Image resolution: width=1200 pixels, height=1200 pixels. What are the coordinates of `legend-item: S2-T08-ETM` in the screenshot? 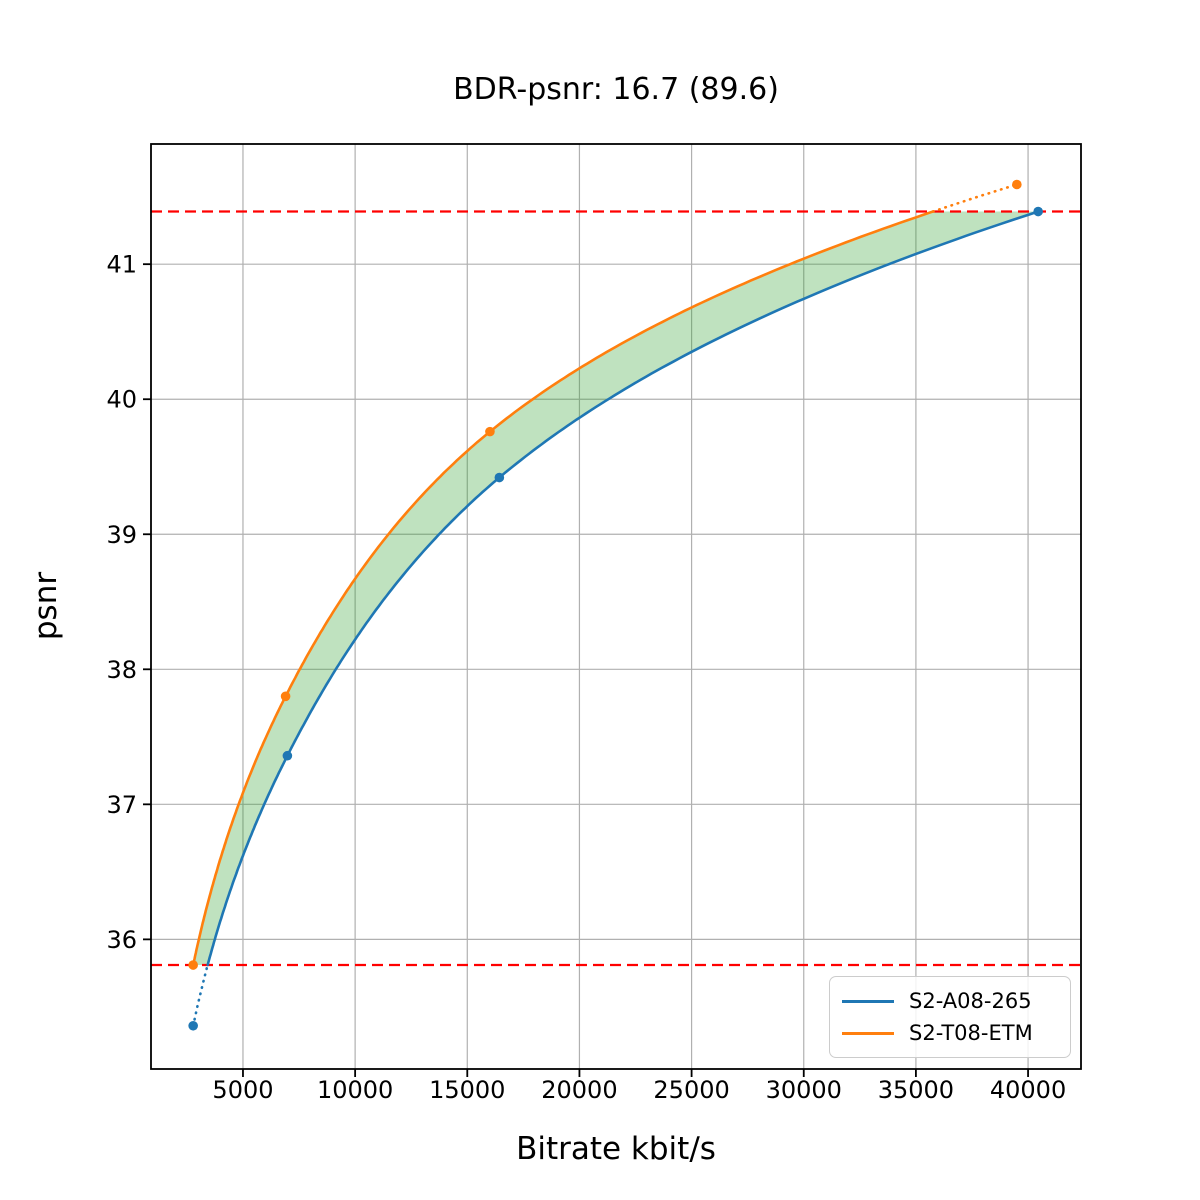 It's located at (950, 1033).